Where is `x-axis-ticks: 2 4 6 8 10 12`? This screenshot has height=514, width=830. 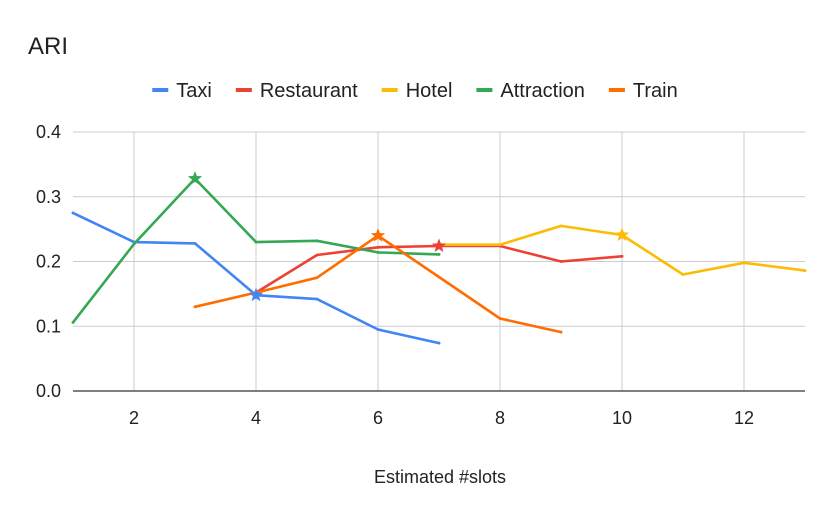
x-axis-ticks: 2 4 6 8 10 12 is located at coordinates (441, 418).